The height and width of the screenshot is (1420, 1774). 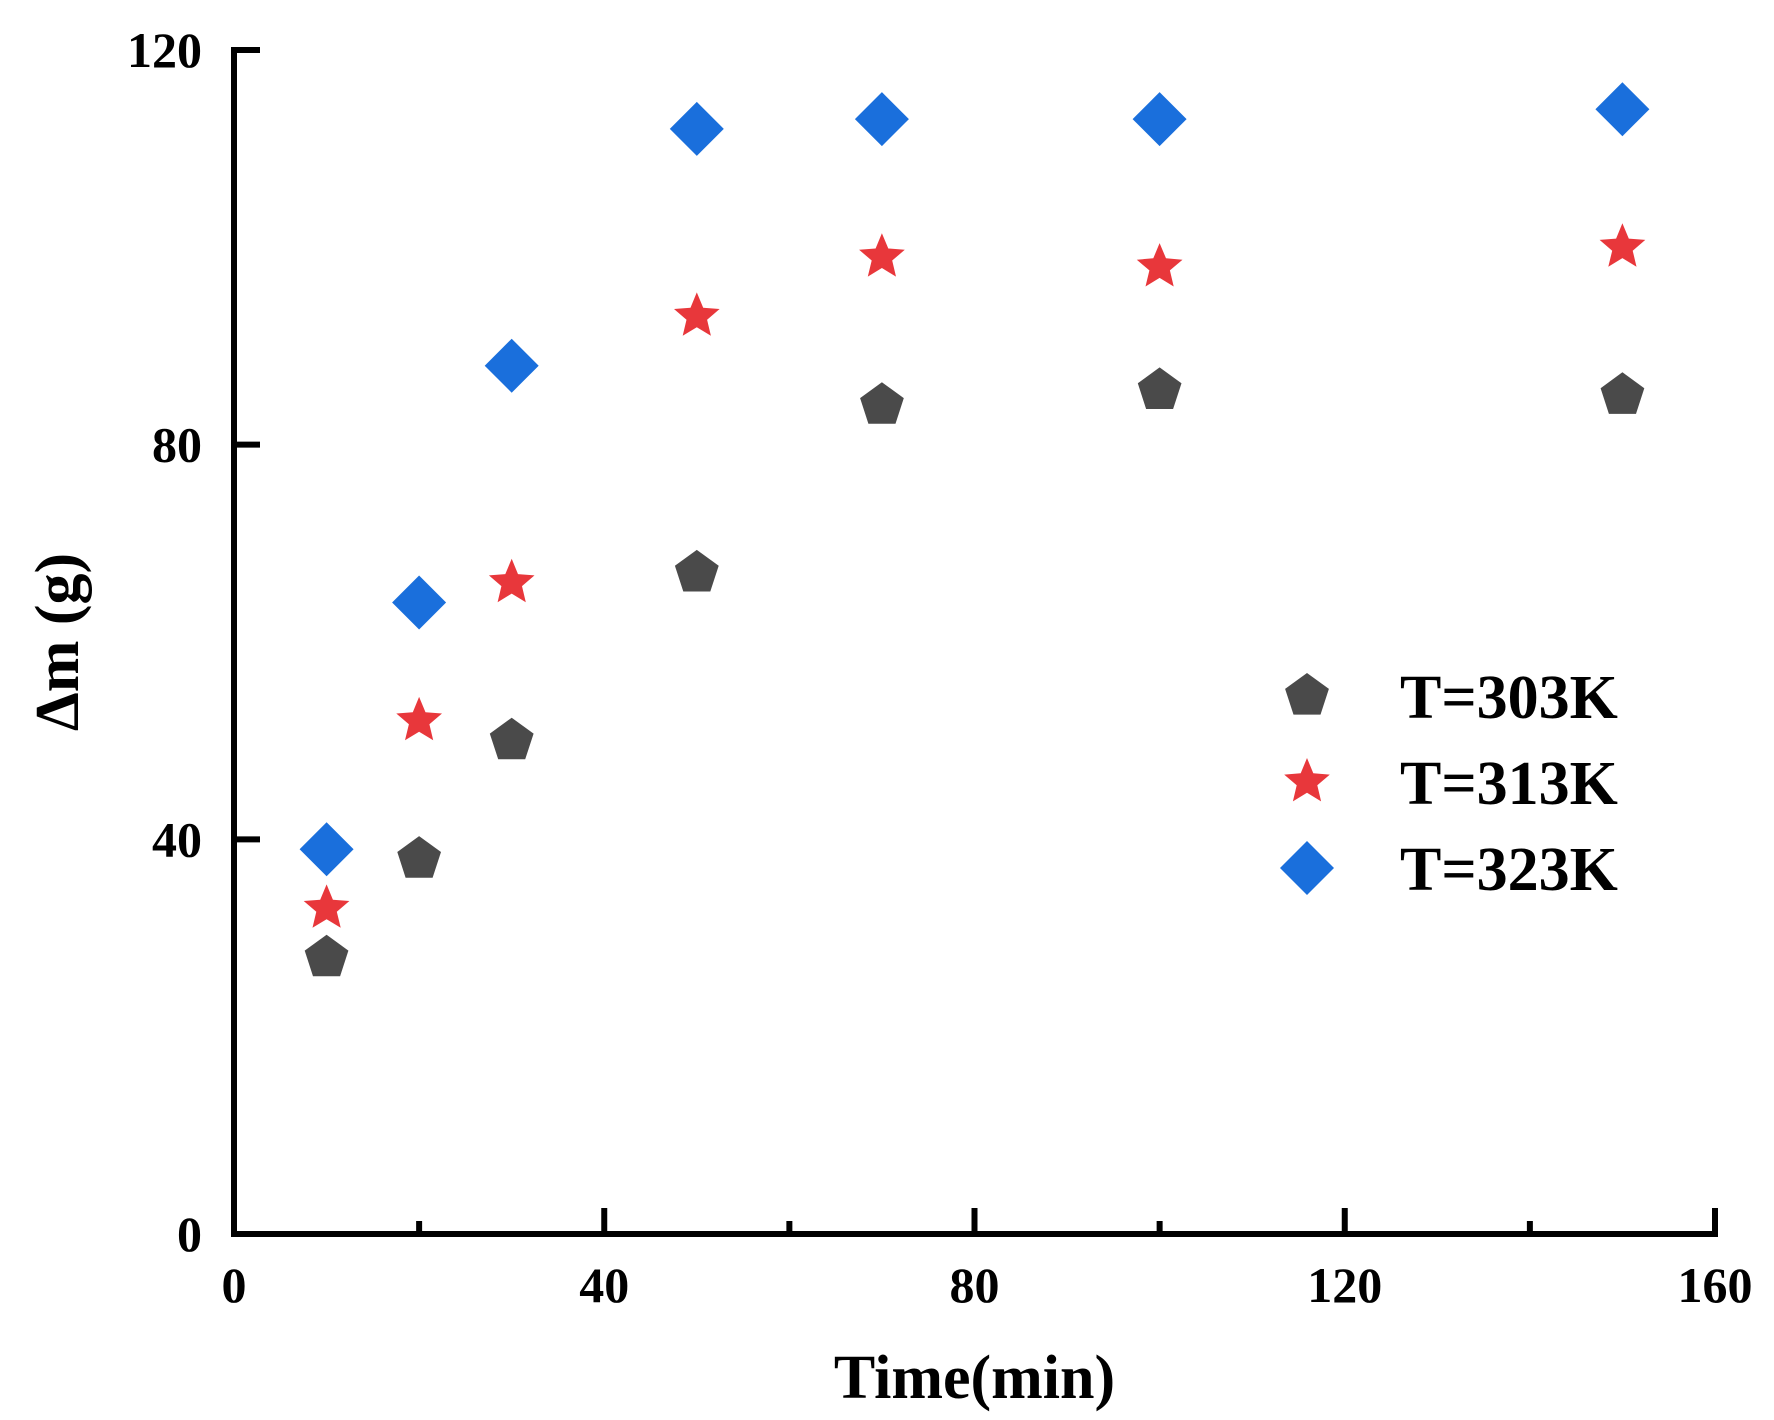 I want to click on x-tick-label: 160, so click(x=1715, y=1285).